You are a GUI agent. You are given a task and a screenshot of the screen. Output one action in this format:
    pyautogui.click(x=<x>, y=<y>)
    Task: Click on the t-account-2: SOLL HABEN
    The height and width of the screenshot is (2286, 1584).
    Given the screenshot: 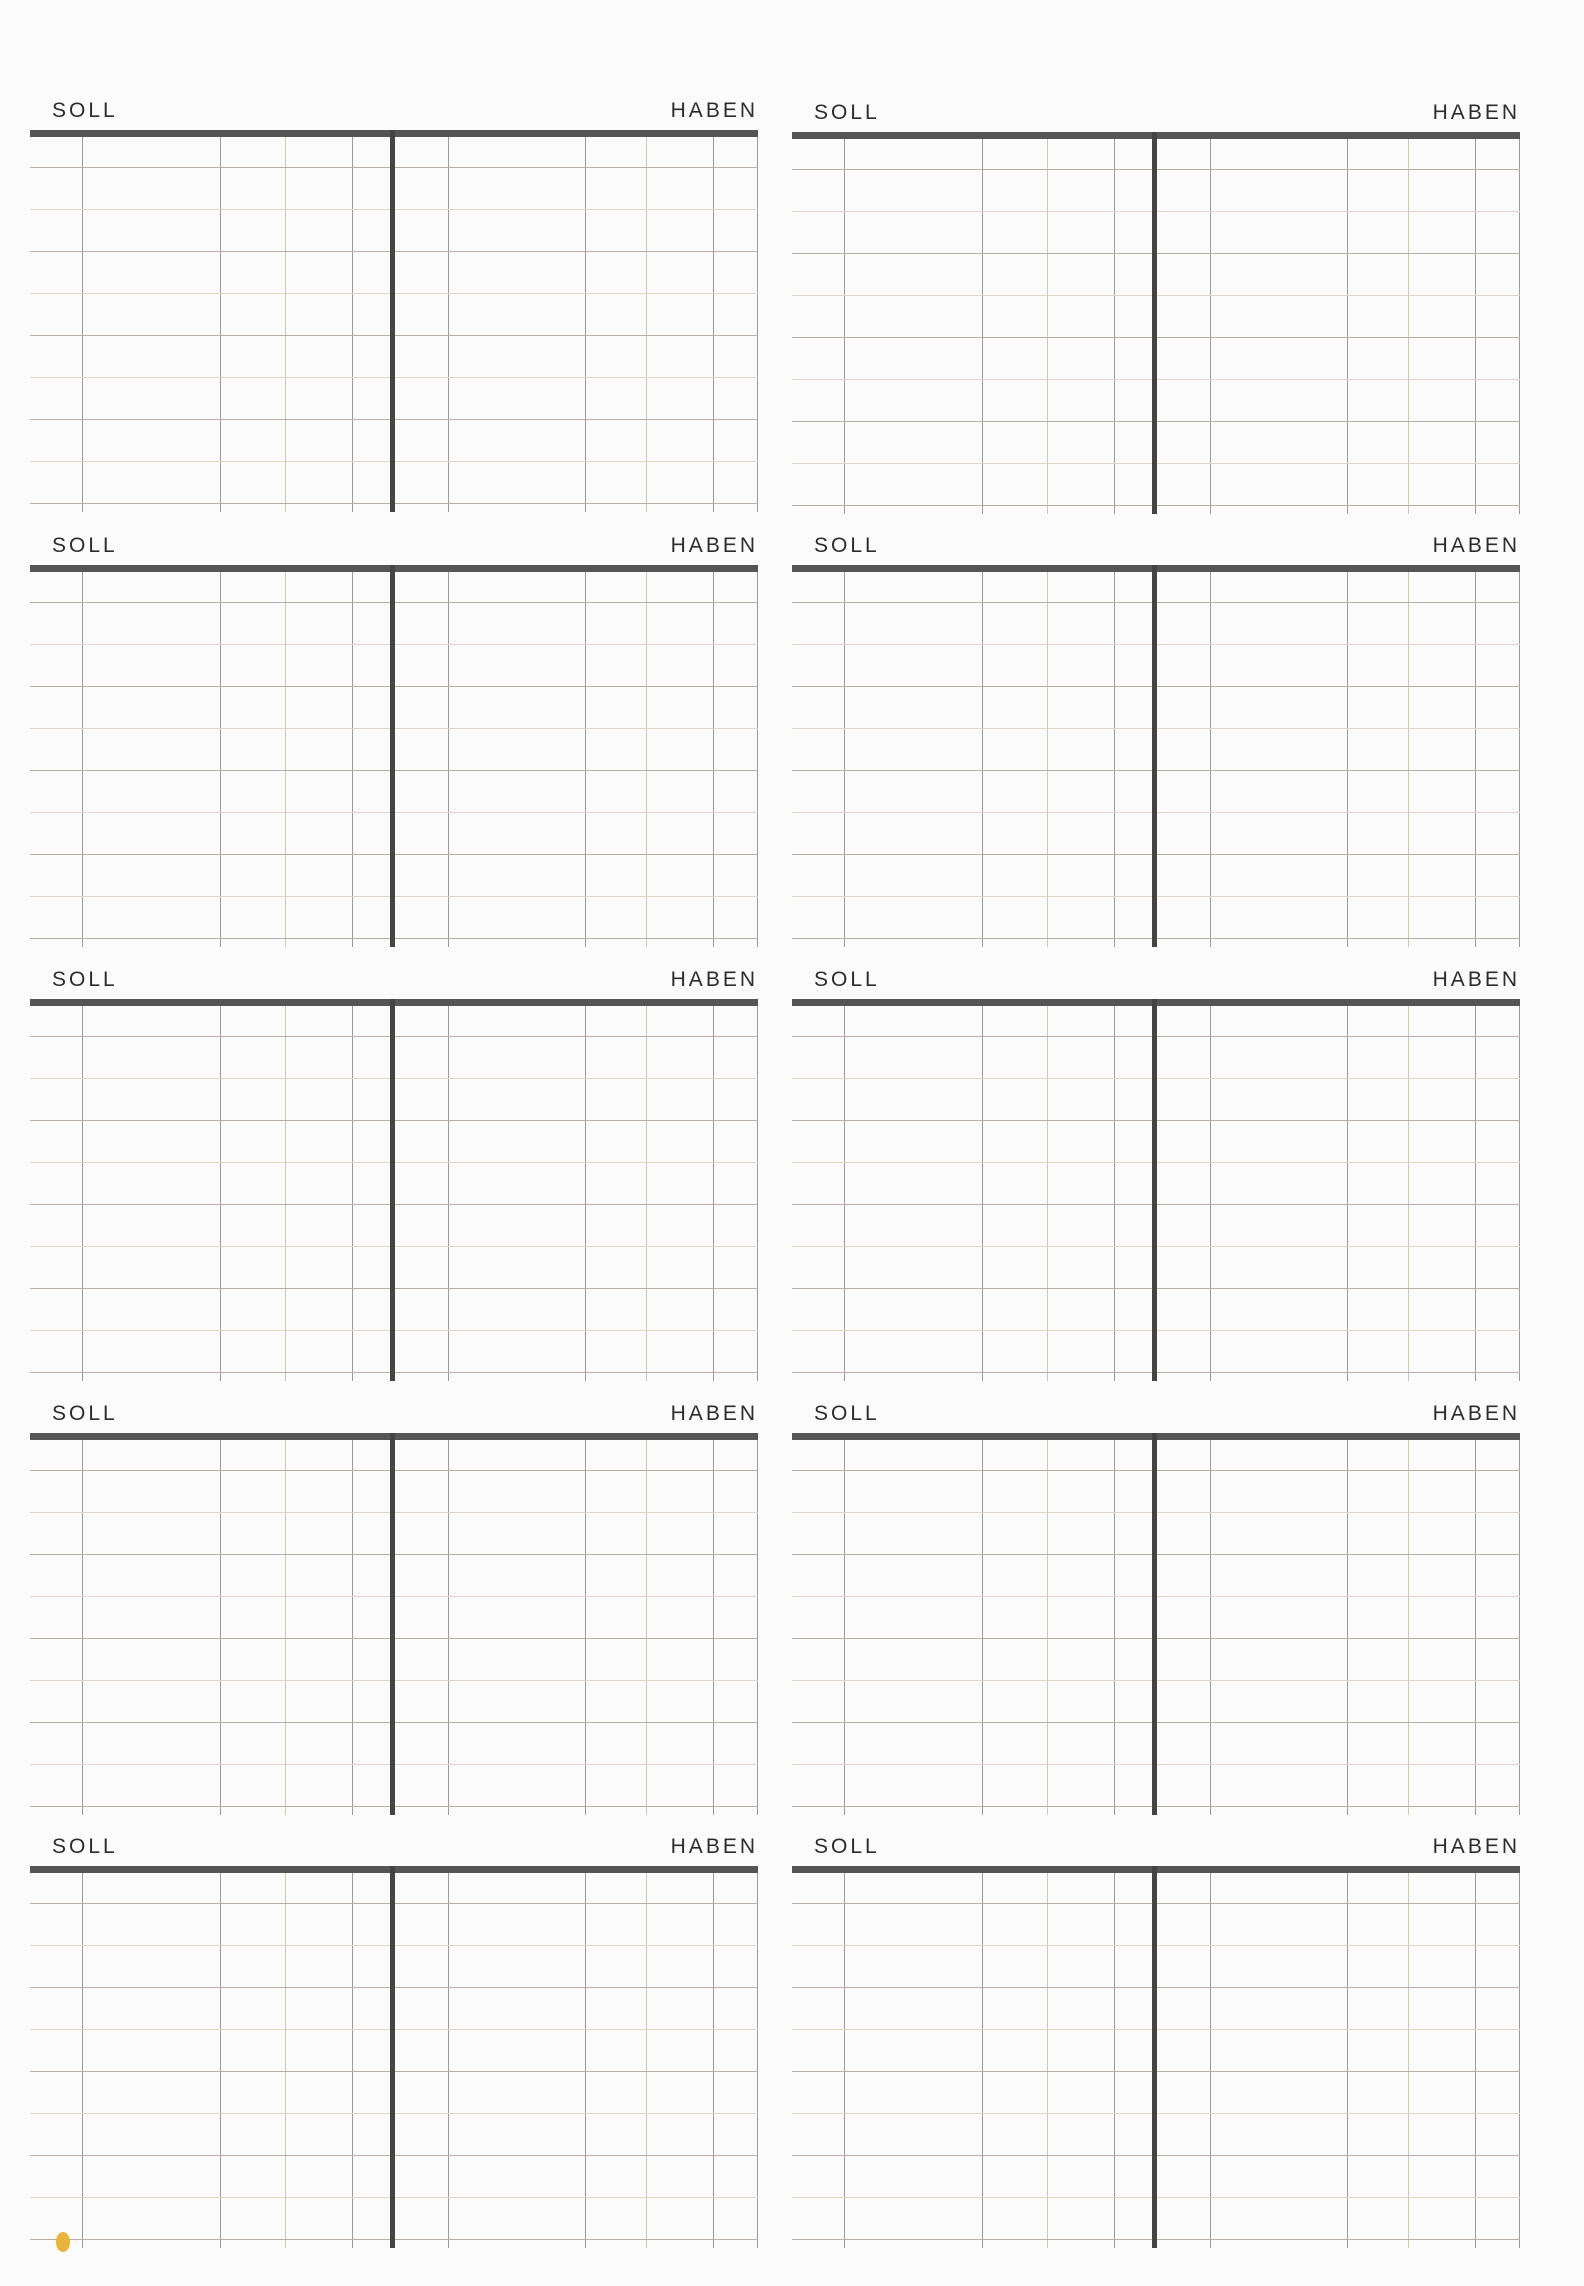 What is the action you would take?
    pyautogui.click(x=1156, y=307)
    